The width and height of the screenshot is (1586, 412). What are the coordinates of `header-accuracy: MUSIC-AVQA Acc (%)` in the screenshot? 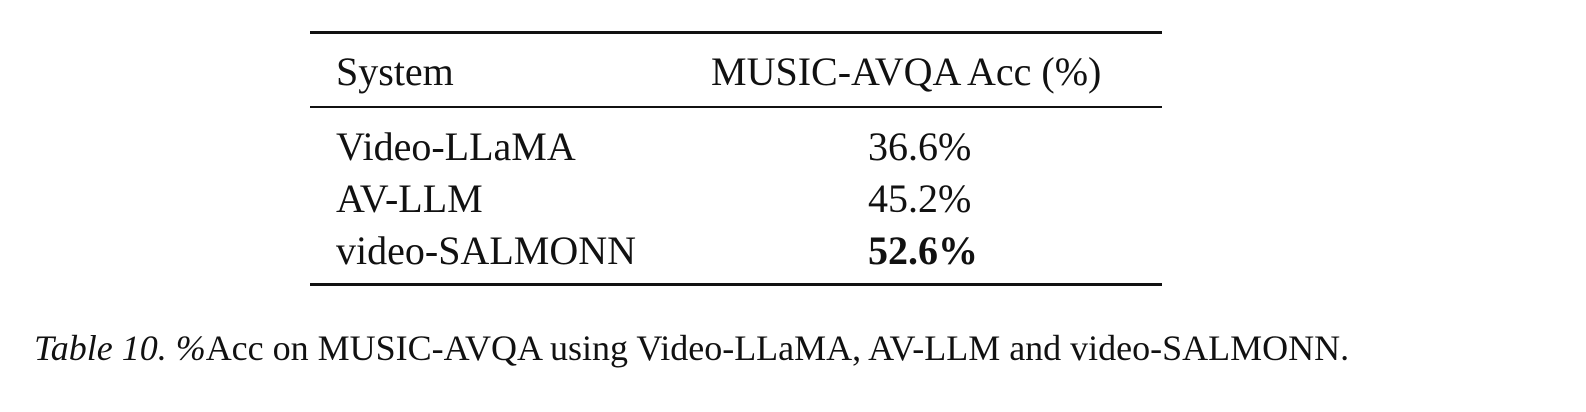 It's located at (906, 71).